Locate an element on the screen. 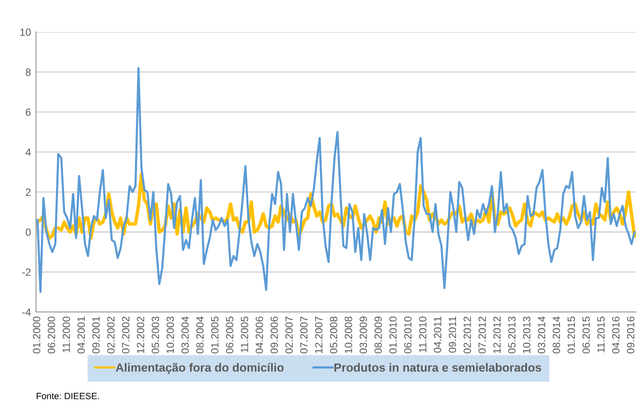  x-tick-label: 05.2013 is located at coordinates (512, 335).